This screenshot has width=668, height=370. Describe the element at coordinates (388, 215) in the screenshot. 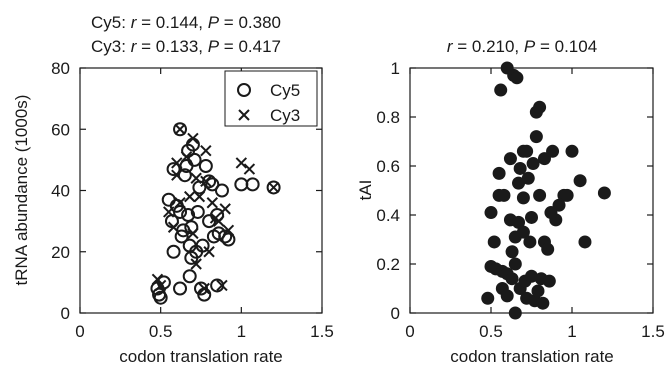

I see `y-tick-label: 0.4` at that location.